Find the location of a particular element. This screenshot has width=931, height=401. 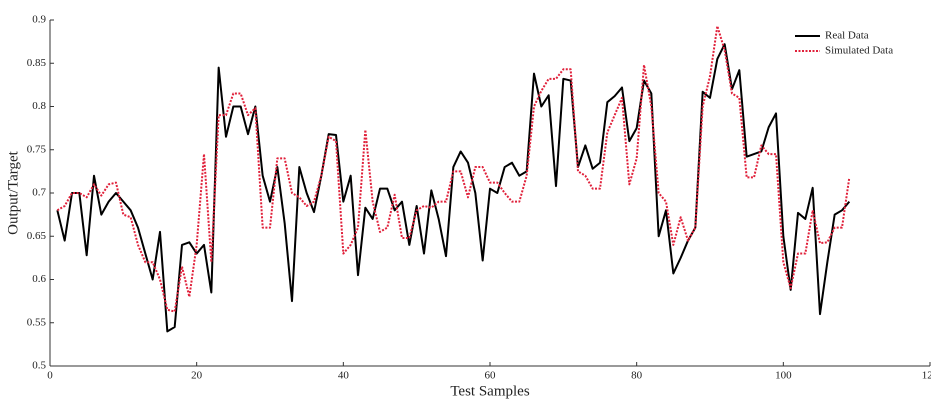

x-tick-label: 80 is located at coordinates (637, 376).